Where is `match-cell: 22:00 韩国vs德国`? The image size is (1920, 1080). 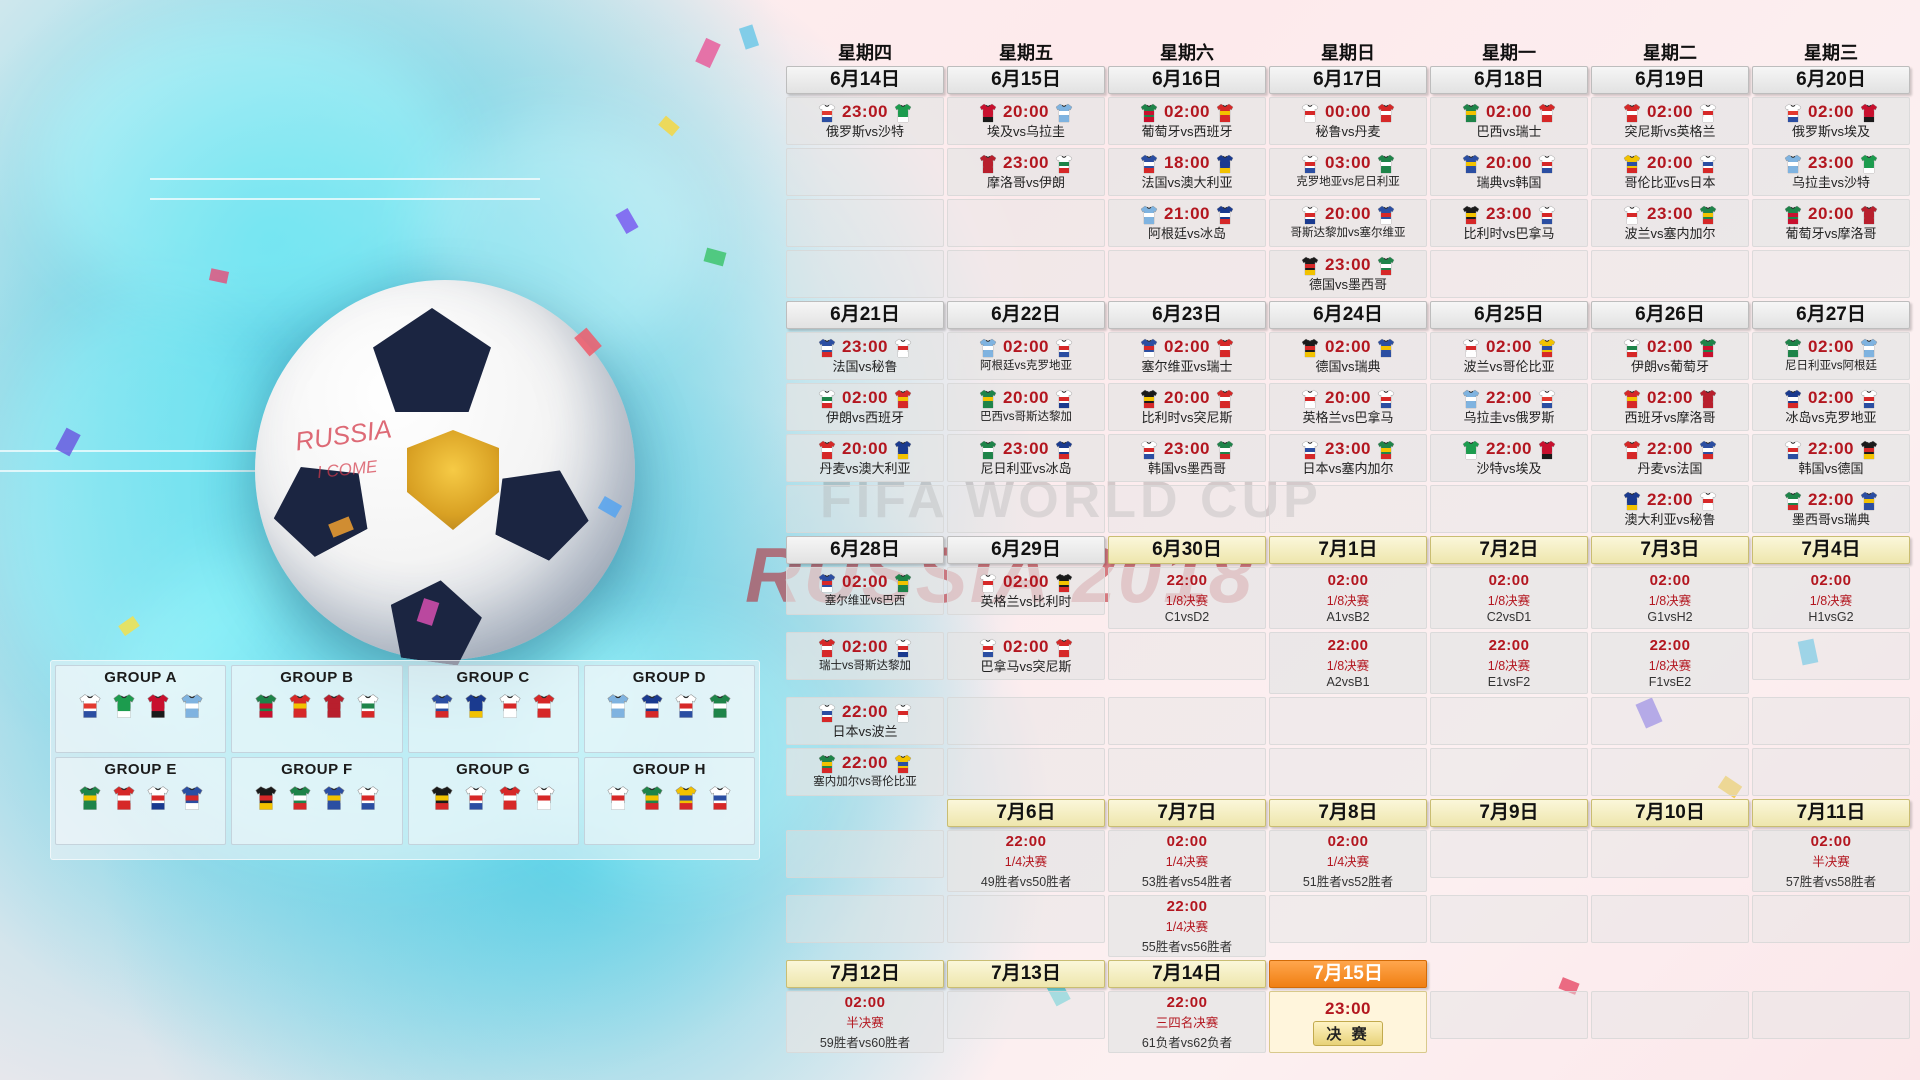
match-cell: 22:00 韩国vs德国 is located at coordinates (1831, 458).